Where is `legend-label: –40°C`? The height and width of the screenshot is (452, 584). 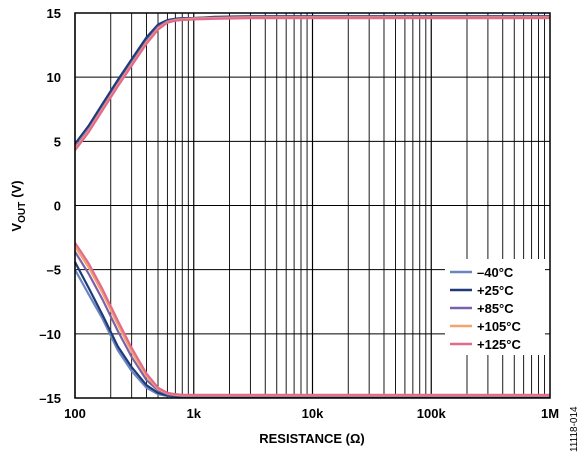
legend-label: –40°C is located at coordinates (495, 272).